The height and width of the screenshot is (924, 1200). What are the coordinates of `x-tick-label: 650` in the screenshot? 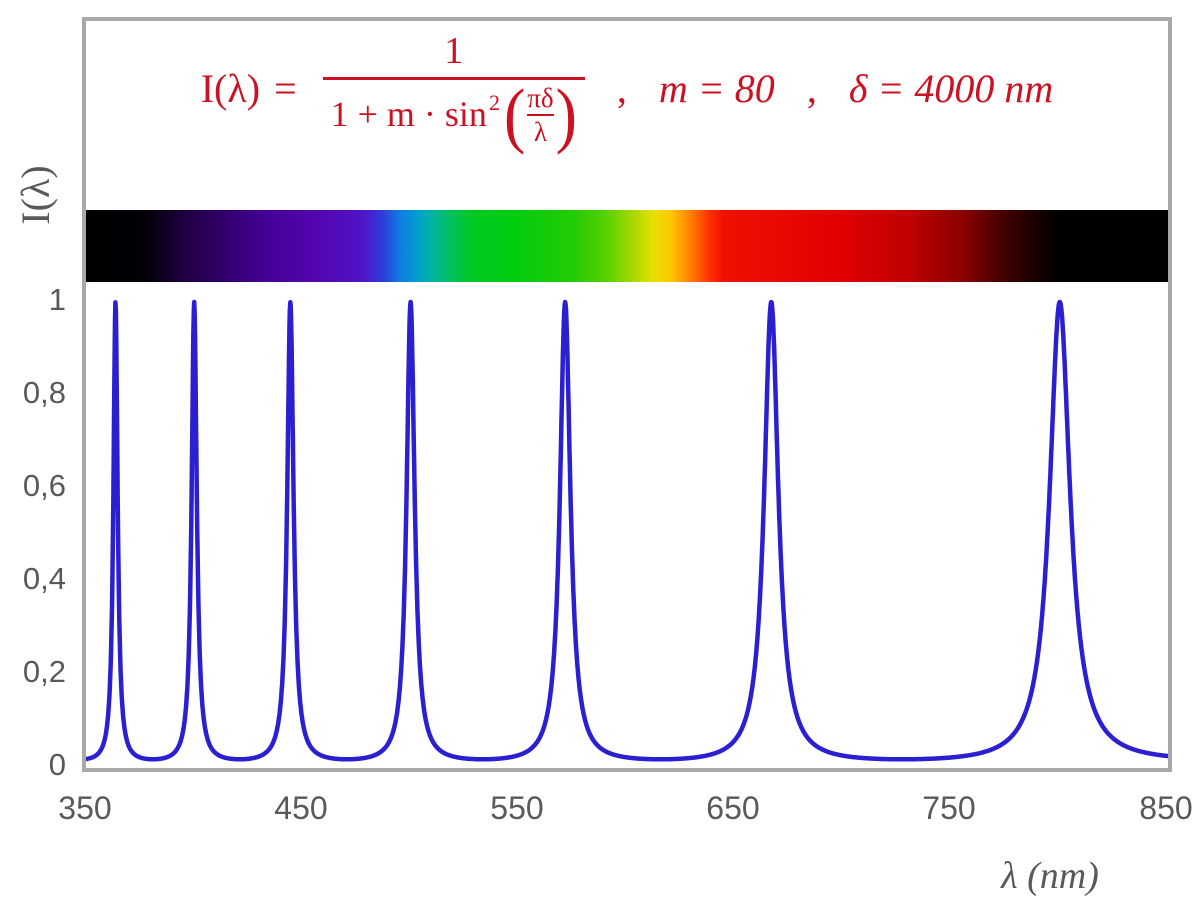 It's located at (733, 808).